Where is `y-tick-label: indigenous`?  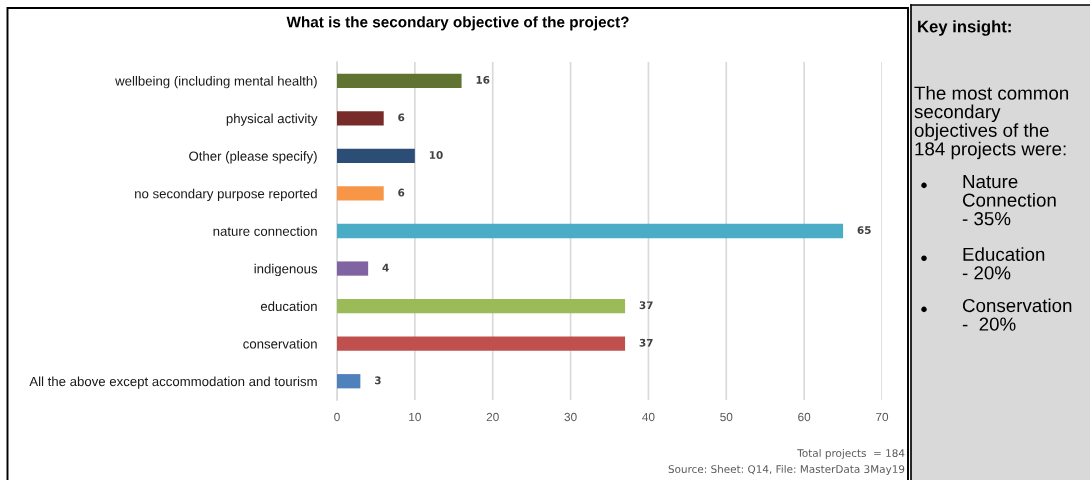 y-tick-label: indigenous is located at coordinates (286, 270).